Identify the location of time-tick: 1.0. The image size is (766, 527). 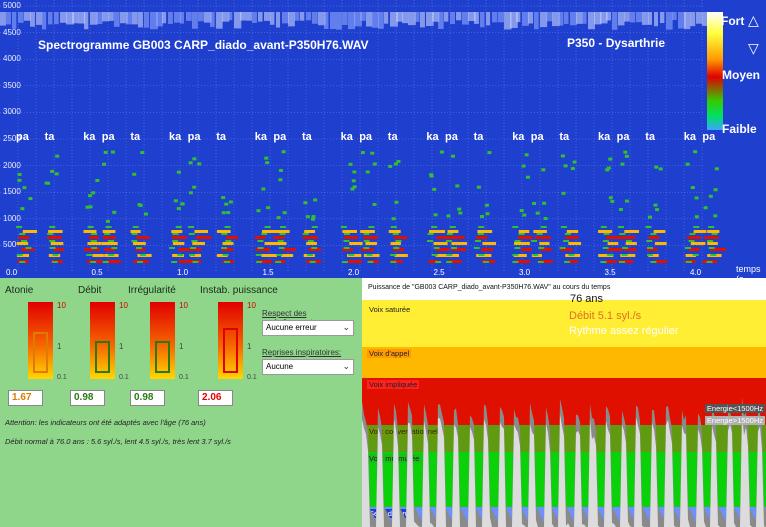
(183, 272).